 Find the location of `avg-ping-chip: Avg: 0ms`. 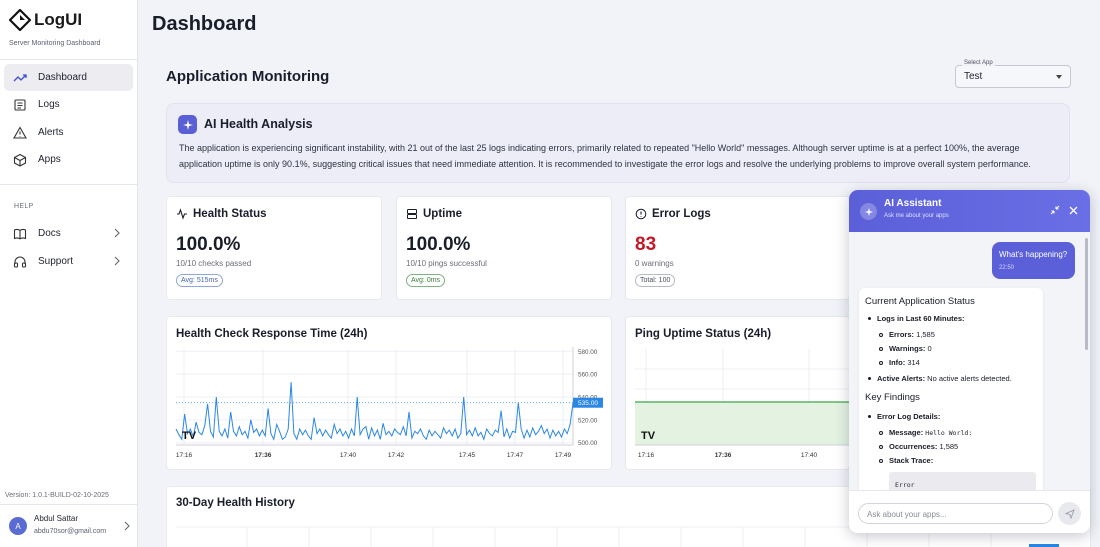

avg-ping-chip: Avg: 0ms is located at coordinates (426, 280).